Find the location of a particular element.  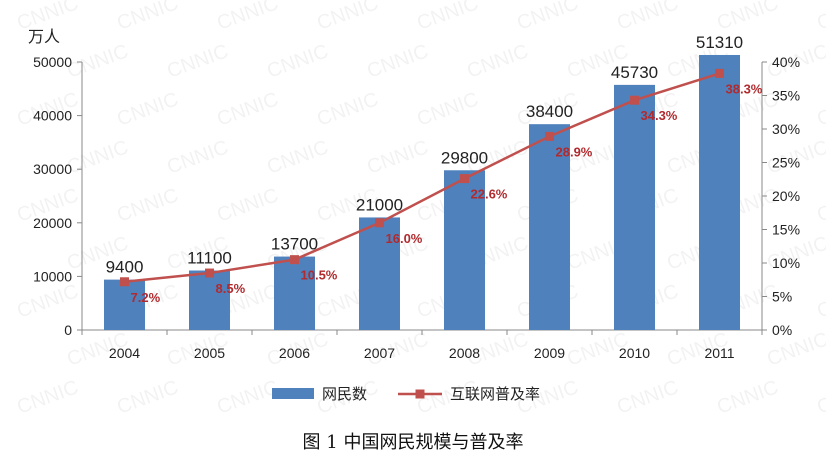

x-tick-label: 2007 is located at coordinates (379, 353).